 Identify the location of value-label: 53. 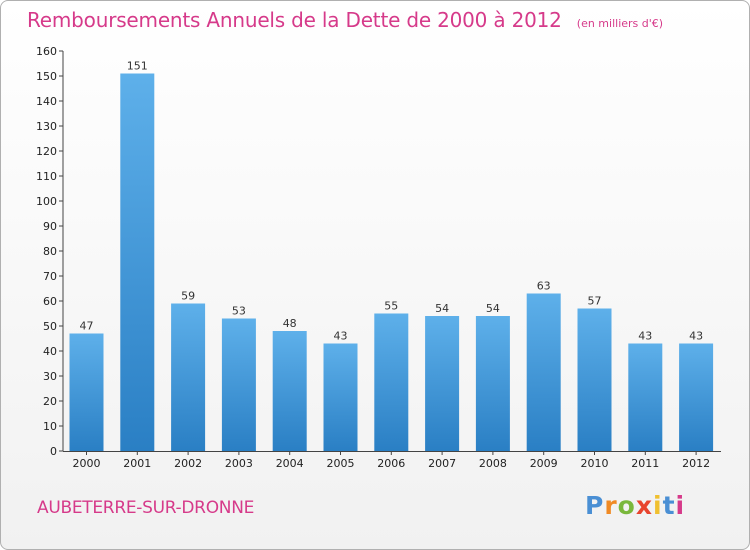
(239, 311).